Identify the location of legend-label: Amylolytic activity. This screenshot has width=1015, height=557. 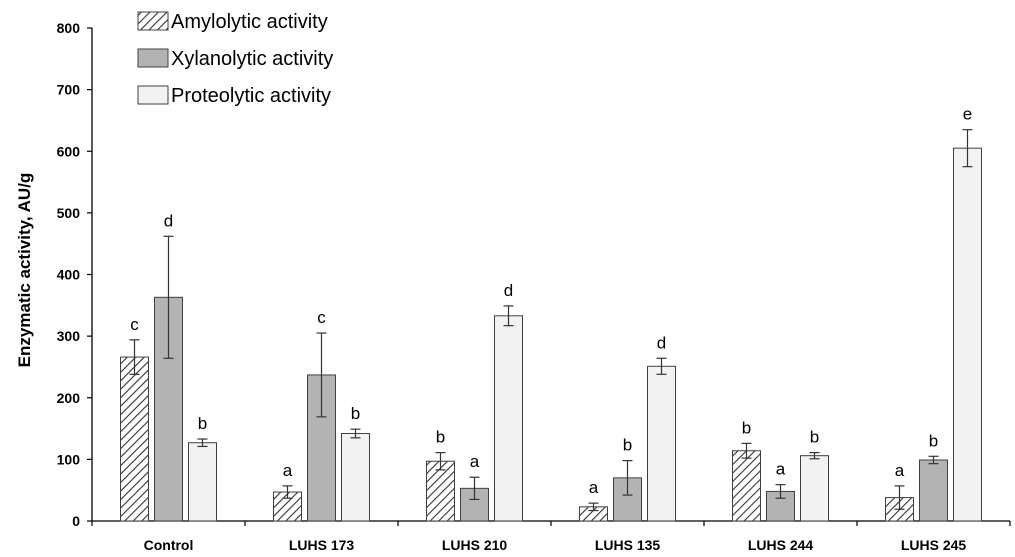
(249, 22).